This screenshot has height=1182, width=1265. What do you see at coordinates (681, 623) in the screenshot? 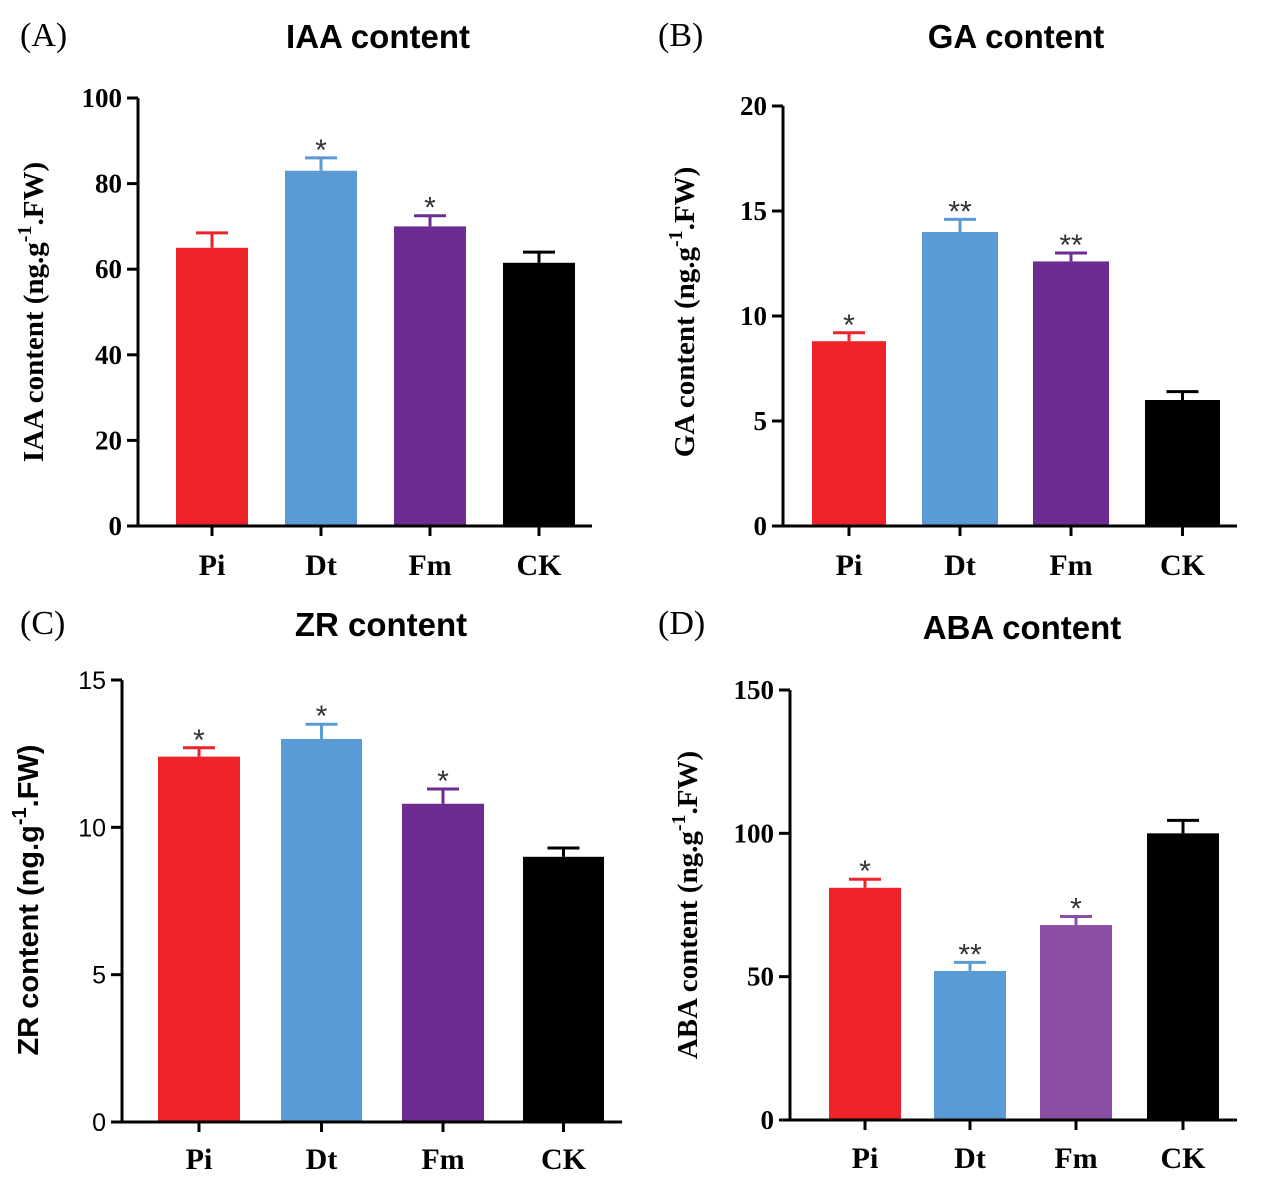
I see `panel-label: (D)` at bounding box center [681, 623].